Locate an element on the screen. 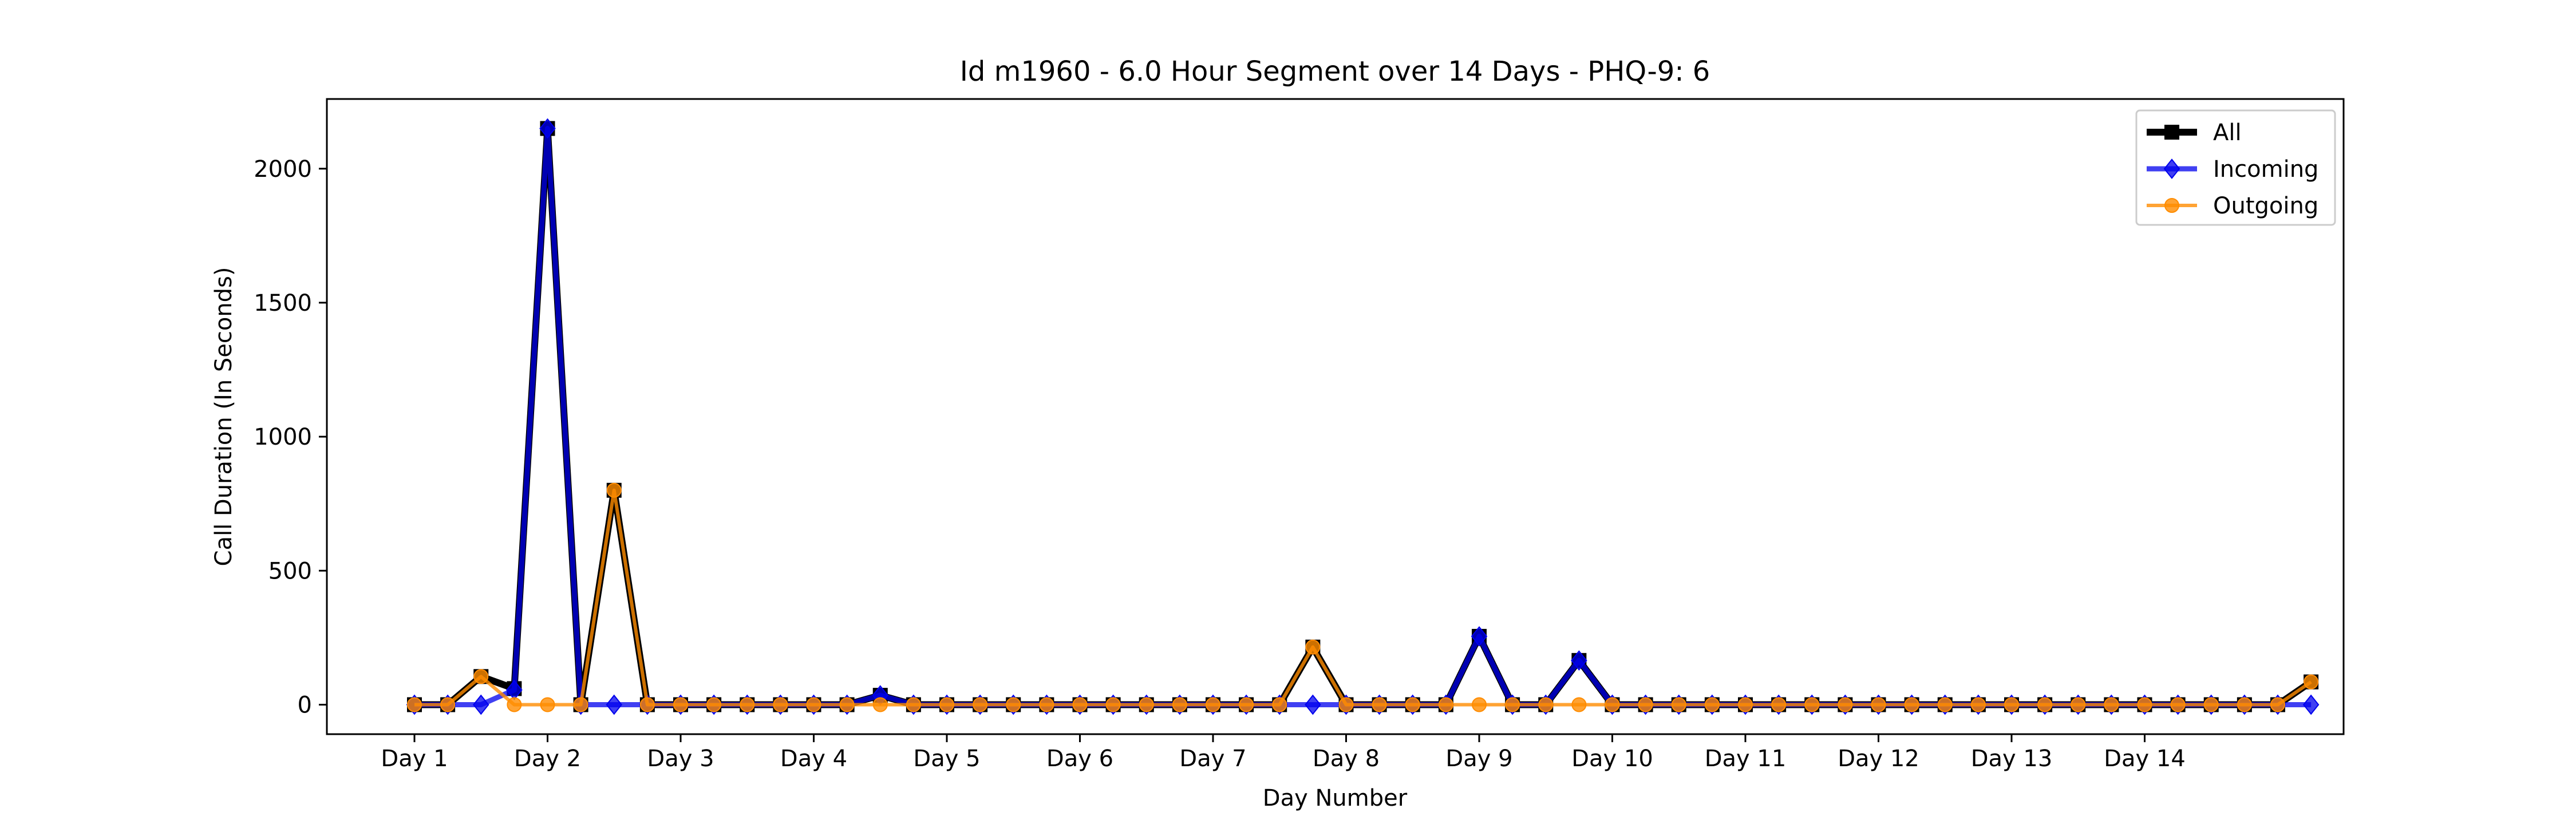 The image size is (2576, 824). legend-box is located at coordinates (2235, 167).